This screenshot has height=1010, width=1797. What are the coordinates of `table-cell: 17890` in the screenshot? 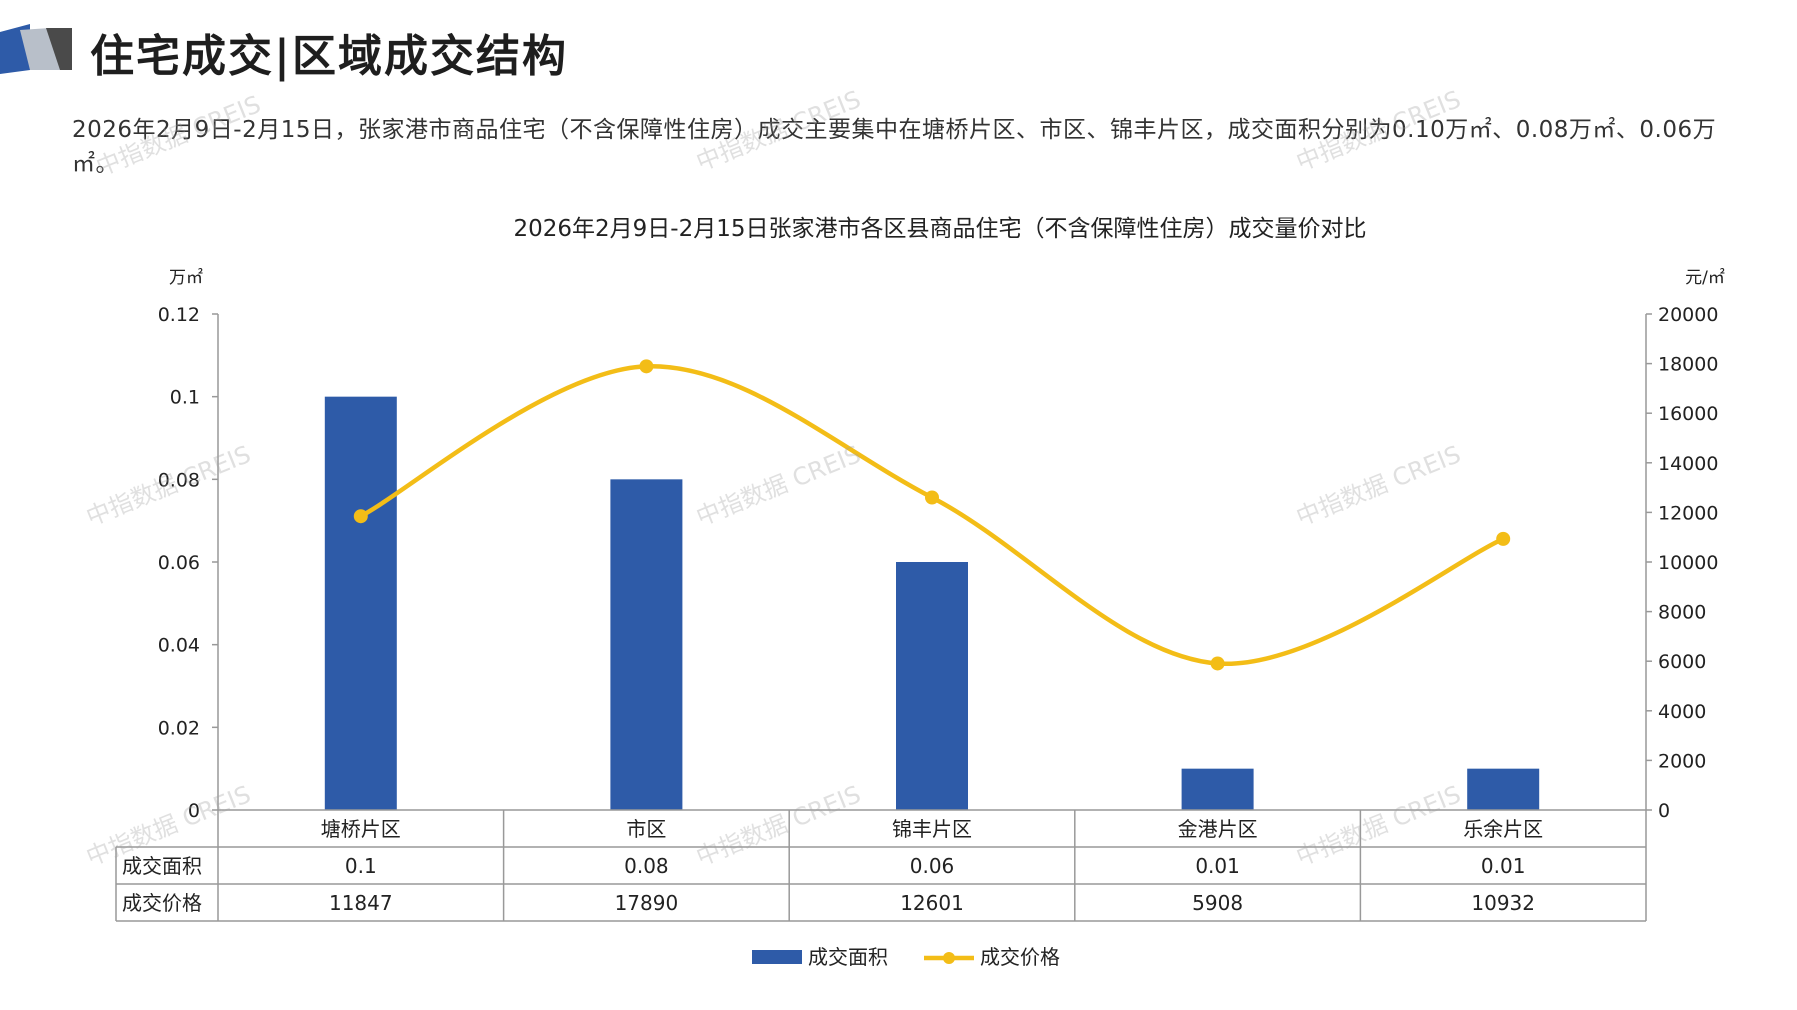 It's located at (647, 903).